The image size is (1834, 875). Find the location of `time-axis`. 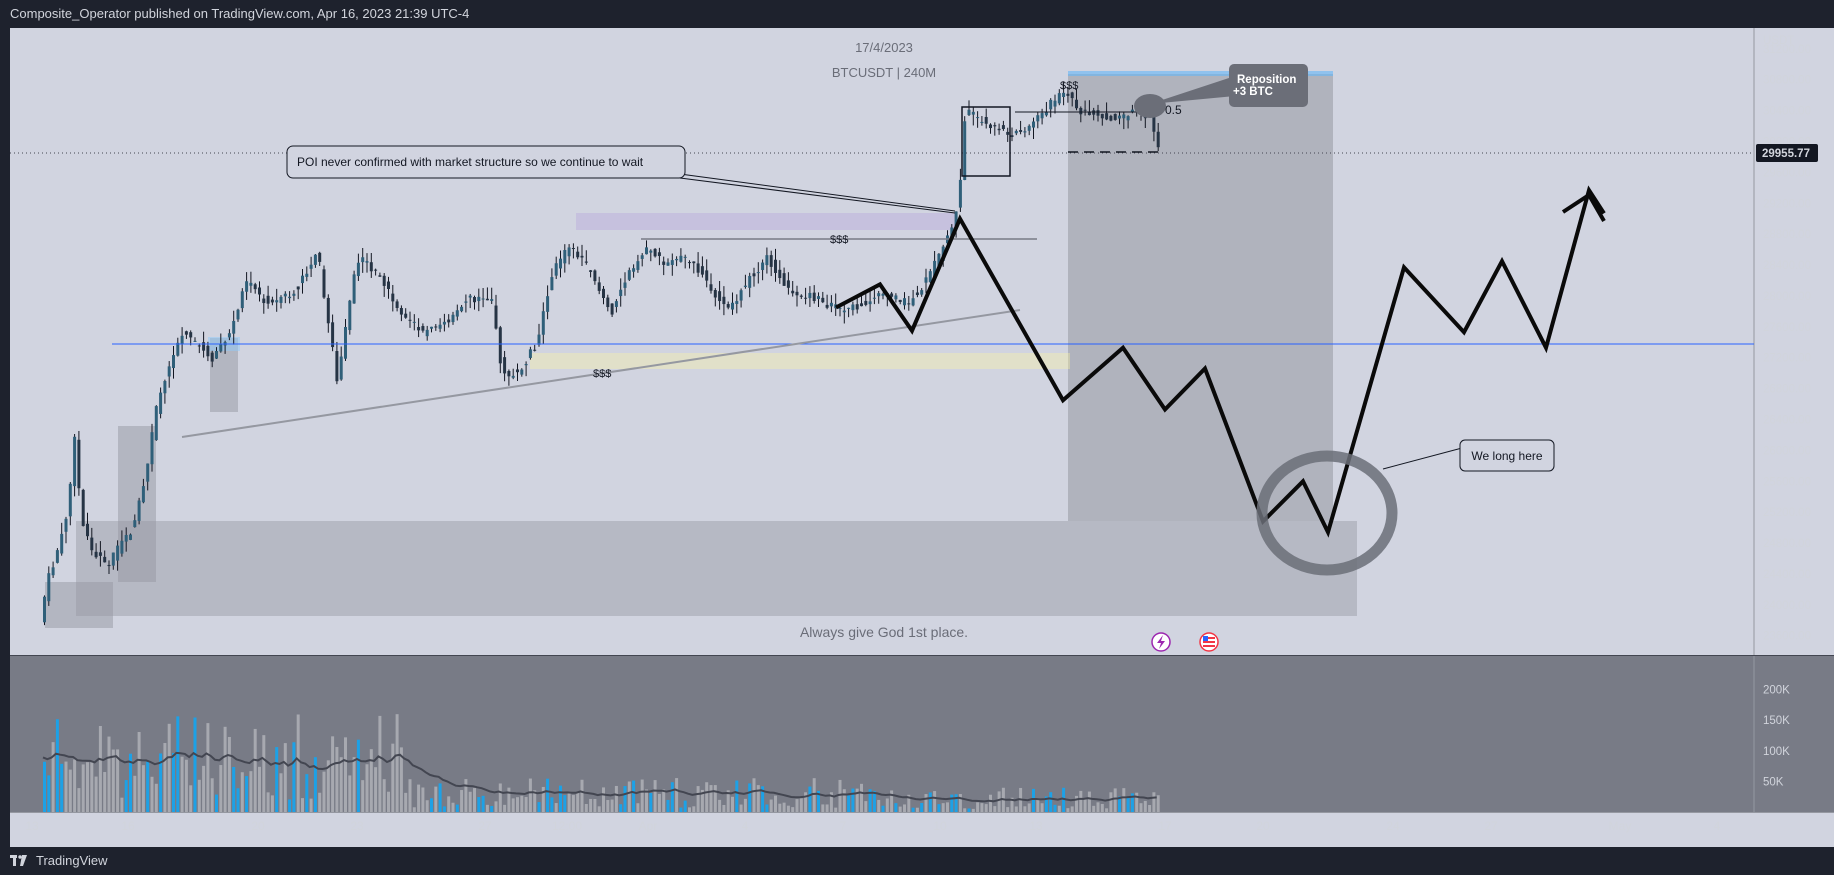

time-axis is located at coordinates (922, 829).